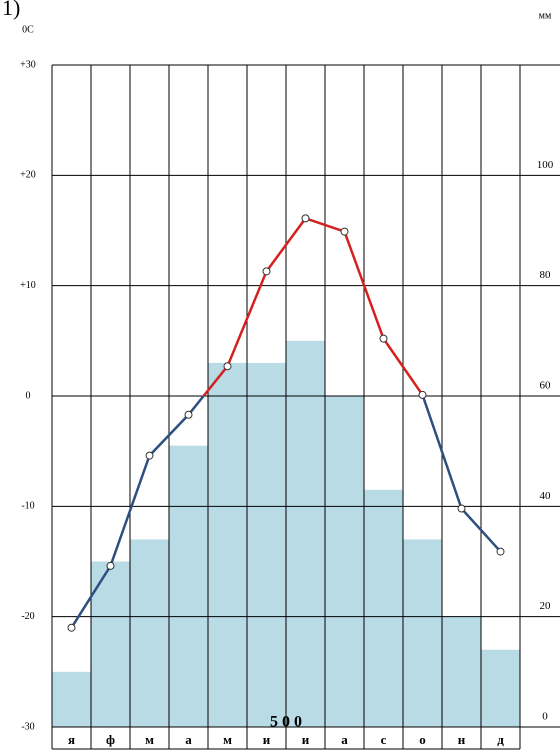  What do you see at coordinates (545, 717) in the screenshot?
I see `y2-tick-label: 0` at bounding box center [545, 717].